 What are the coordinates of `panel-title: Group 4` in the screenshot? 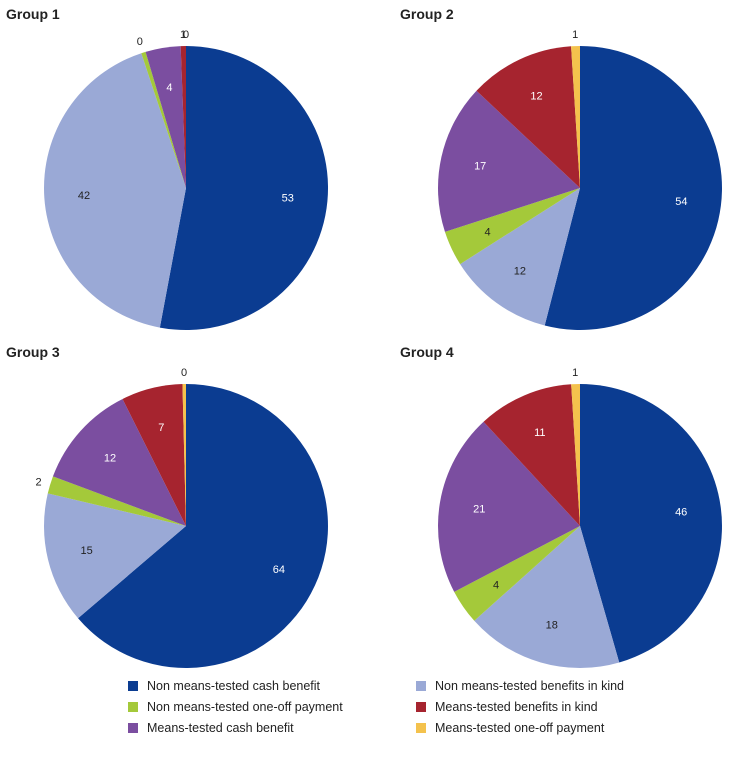 It's located at (427, 352).